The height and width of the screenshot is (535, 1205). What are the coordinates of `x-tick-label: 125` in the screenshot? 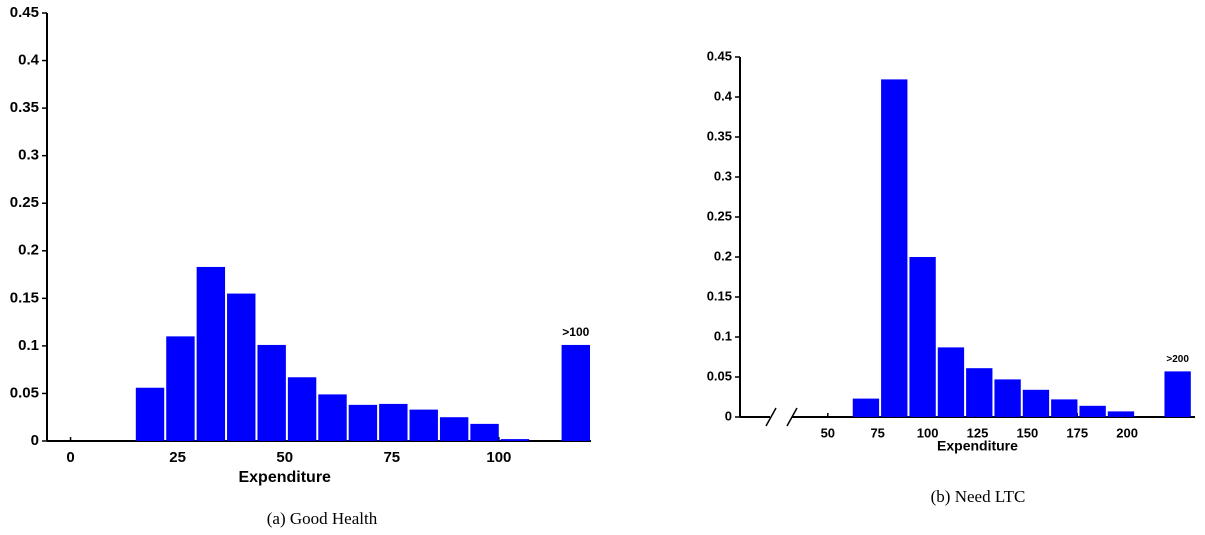 It's located at (978, 432).